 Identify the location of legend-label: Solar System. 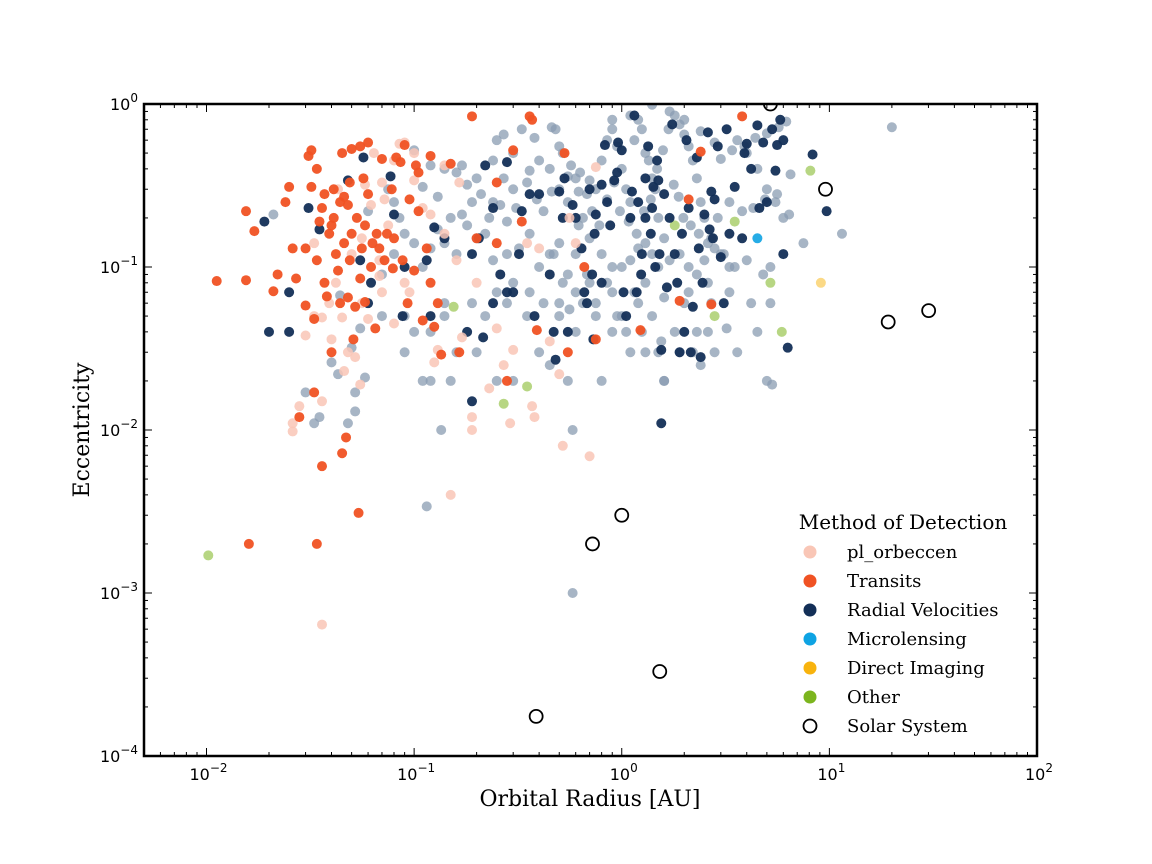
(907, 726).